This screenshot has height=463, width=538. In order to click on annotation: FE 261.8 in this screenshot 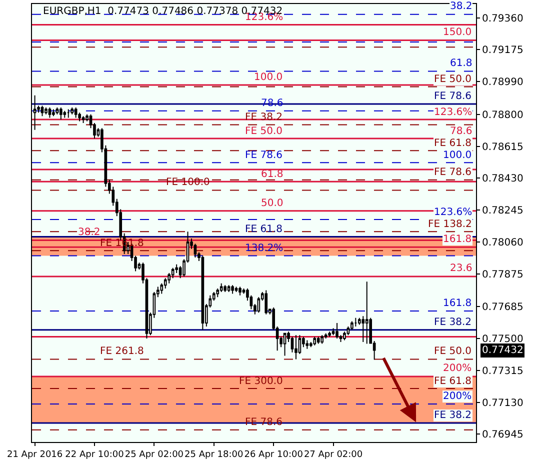, I will do `click(122, 351)`.